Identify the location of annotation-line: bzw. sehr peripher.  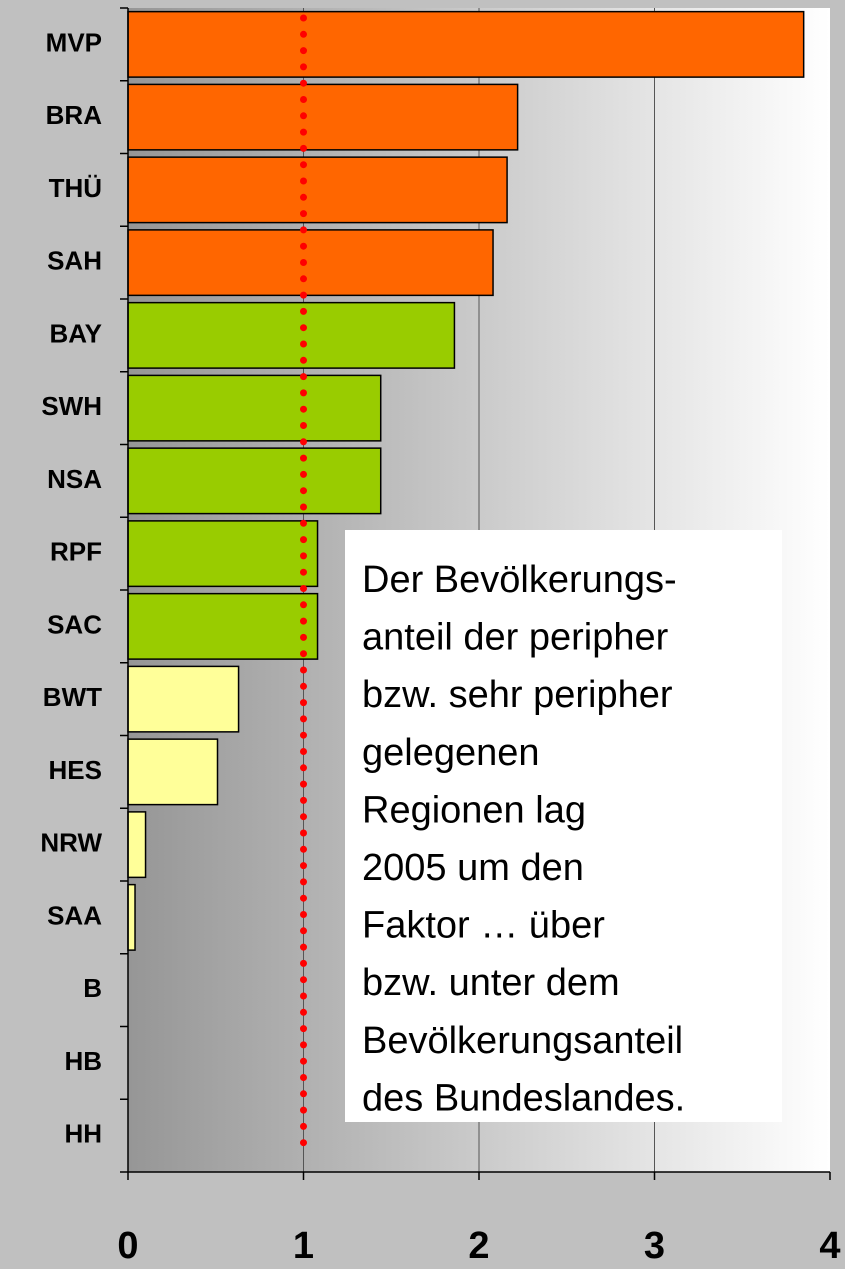
(517, 695).